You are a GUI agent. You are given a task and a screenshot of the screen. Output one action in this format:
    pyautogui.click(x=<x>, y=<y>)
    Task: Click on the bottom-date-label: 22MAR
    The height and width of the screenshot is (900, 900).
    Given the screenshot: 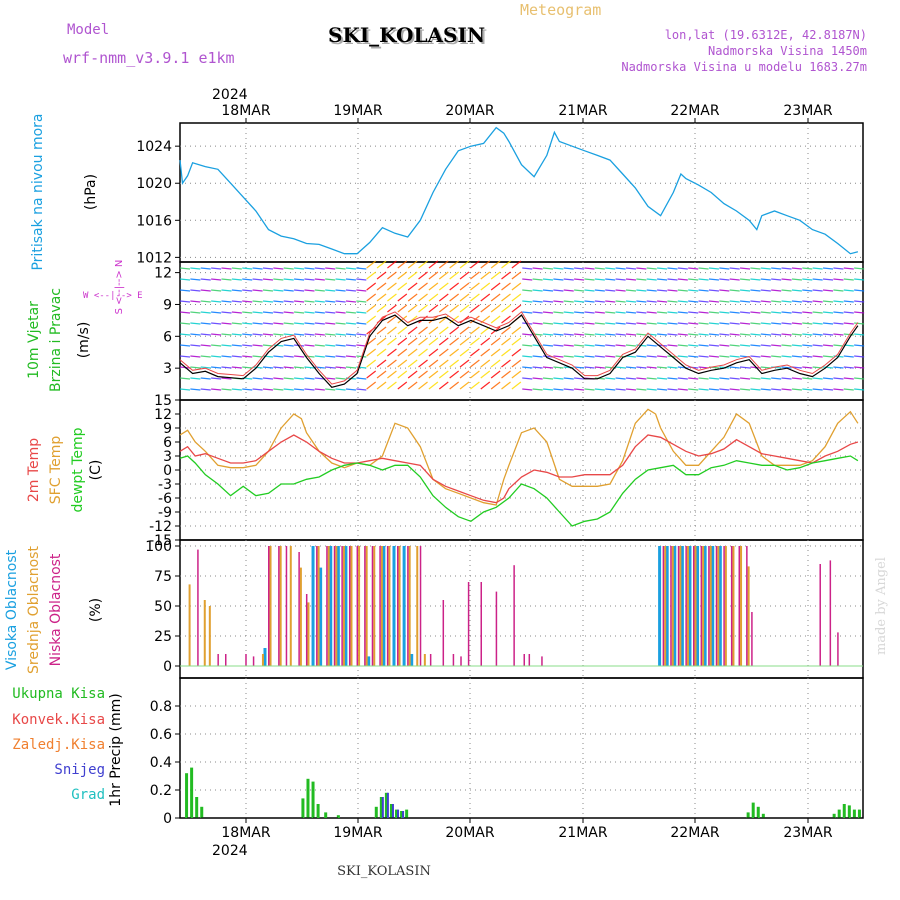 What is the action you would take?
    pyautogui.click(x=694, y=833)
    